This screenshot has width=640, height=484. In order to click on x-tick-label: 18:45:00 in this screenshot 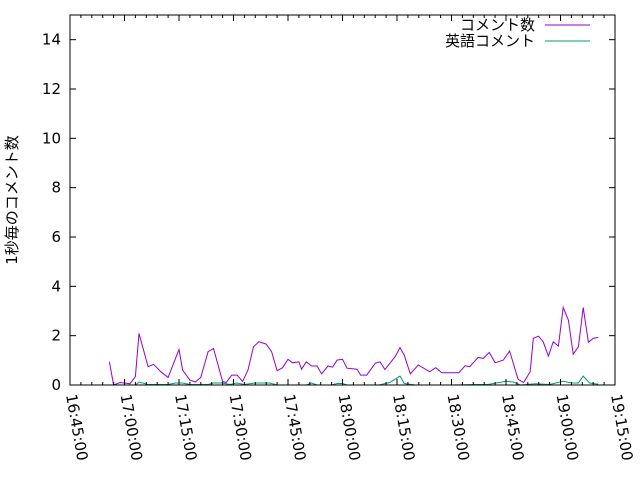, I will do `click(512, 427)`.